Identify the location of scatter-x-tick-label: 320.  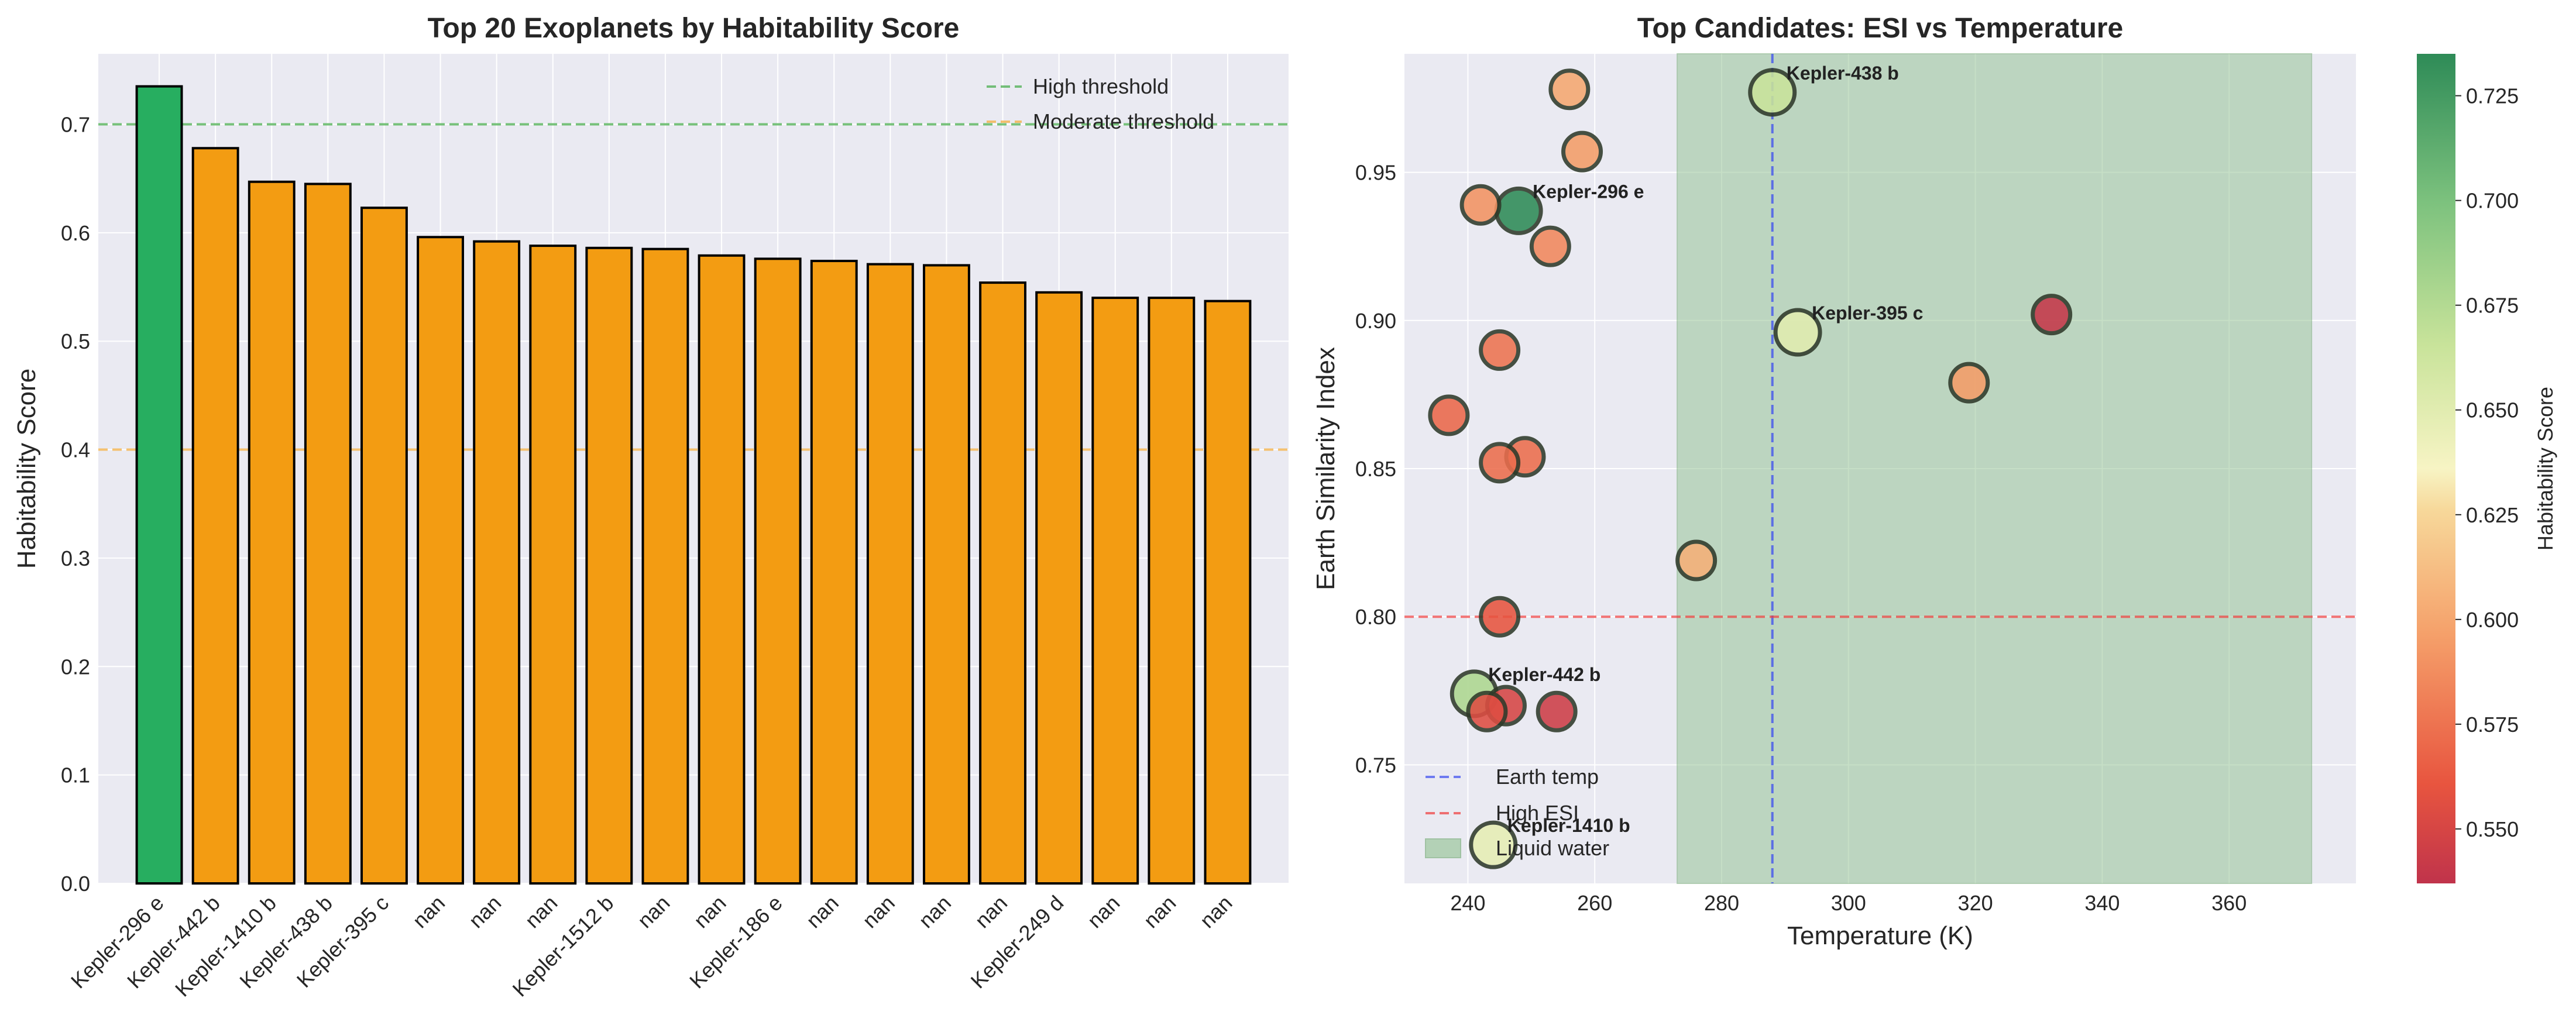
(1976, 903).